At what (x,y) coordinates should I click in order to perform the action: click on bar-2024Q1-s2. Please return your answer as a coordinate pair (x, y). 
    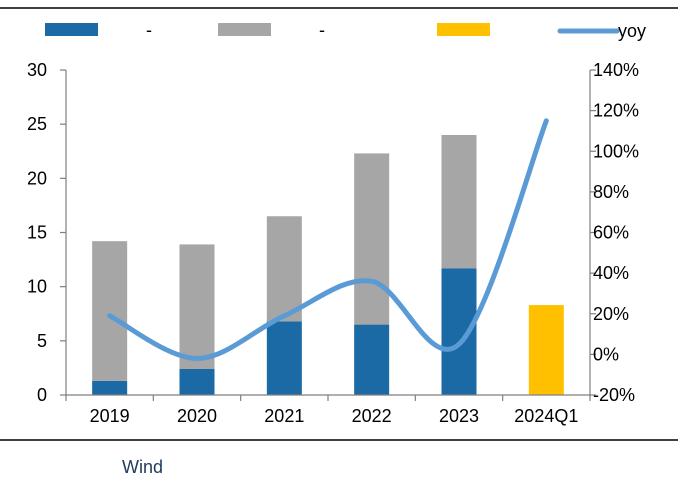
    Looking at the image, I should click on (546, 350).